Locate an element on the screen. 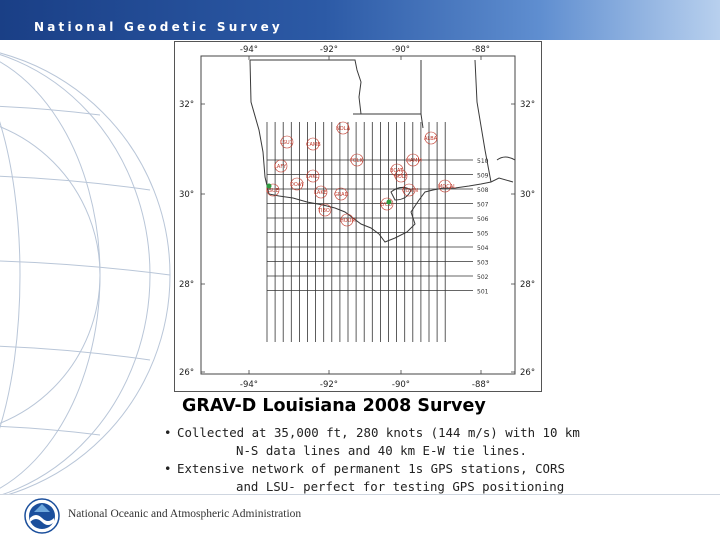  header-title: National Geodetic Survey is located at coordinates (158, 27).